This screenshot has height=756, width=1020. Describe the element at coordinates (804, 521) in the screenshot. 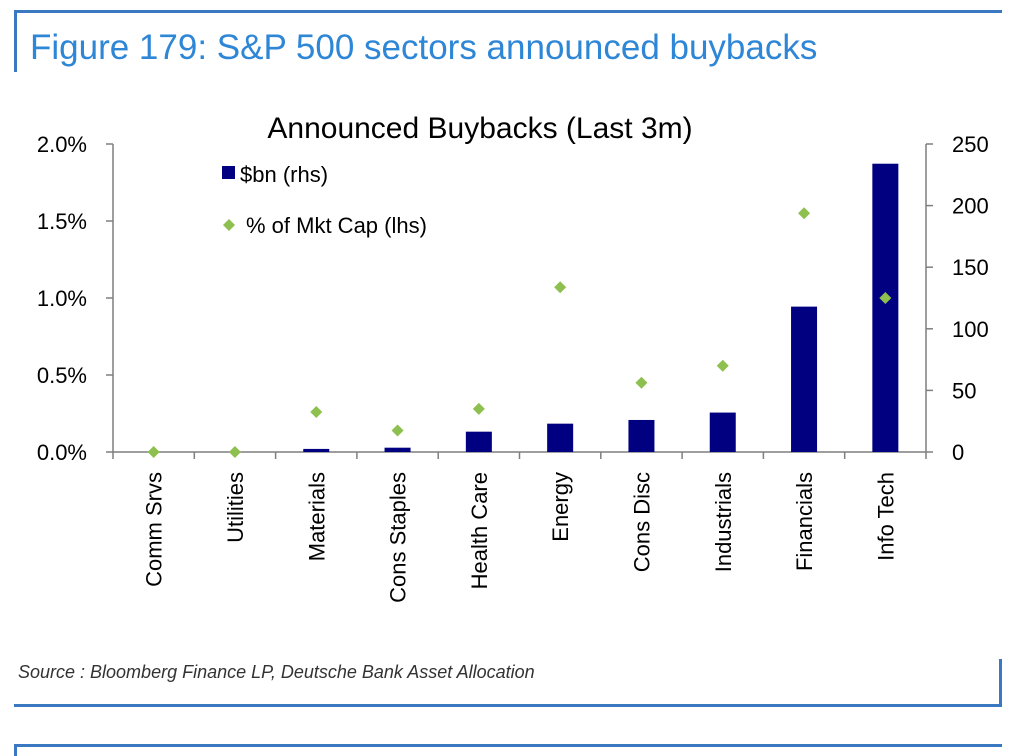

I see `x-tick-label: Financials` at that location.